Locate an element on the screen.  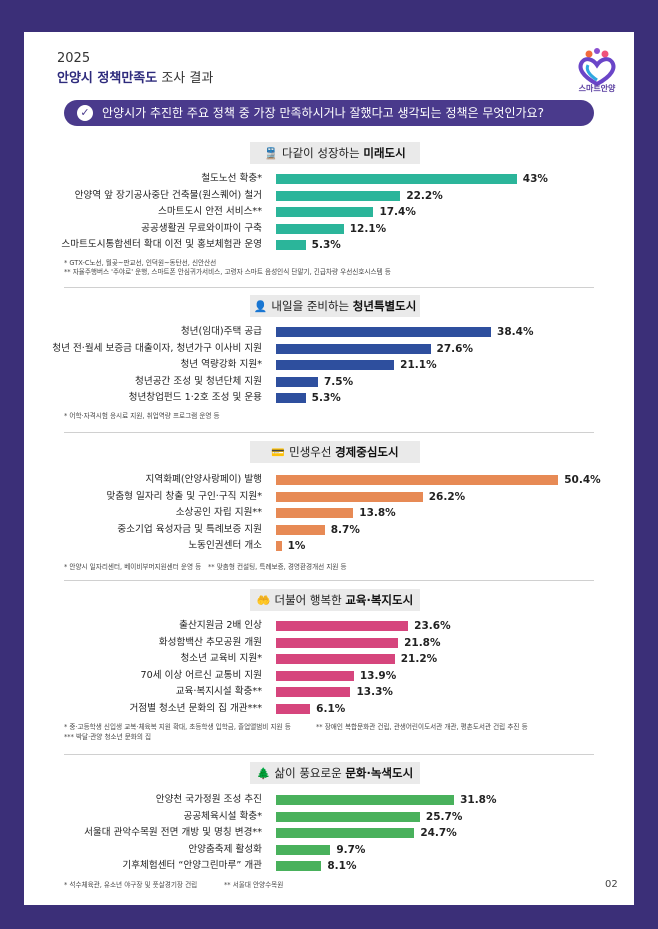
bar-value-label: 43% is located at coordinates (535, 179).